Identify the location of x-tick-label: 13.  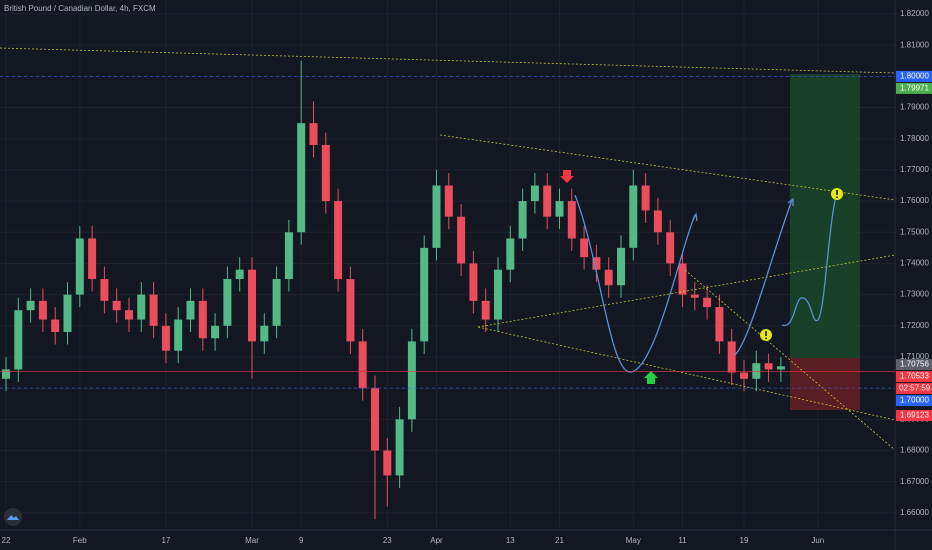
(510, 540).